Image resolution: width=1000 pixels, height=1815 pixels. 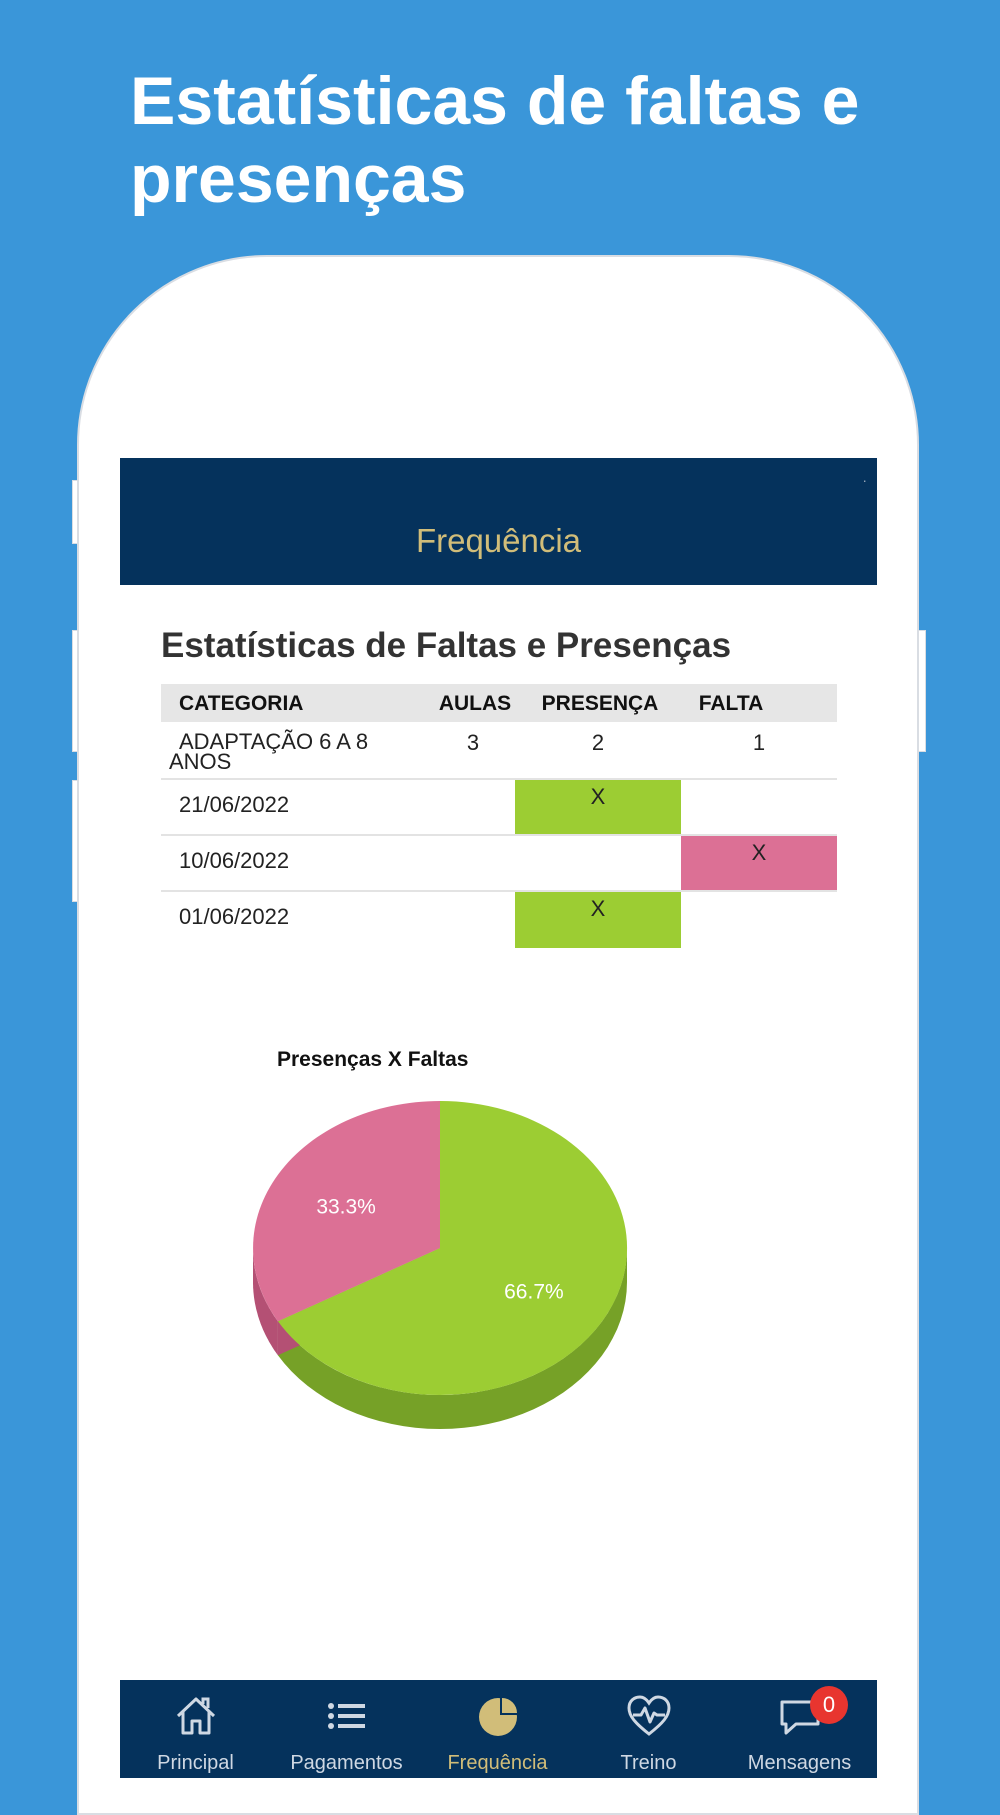 I want to click on absence-mark: X, so click(x=759, y=863).